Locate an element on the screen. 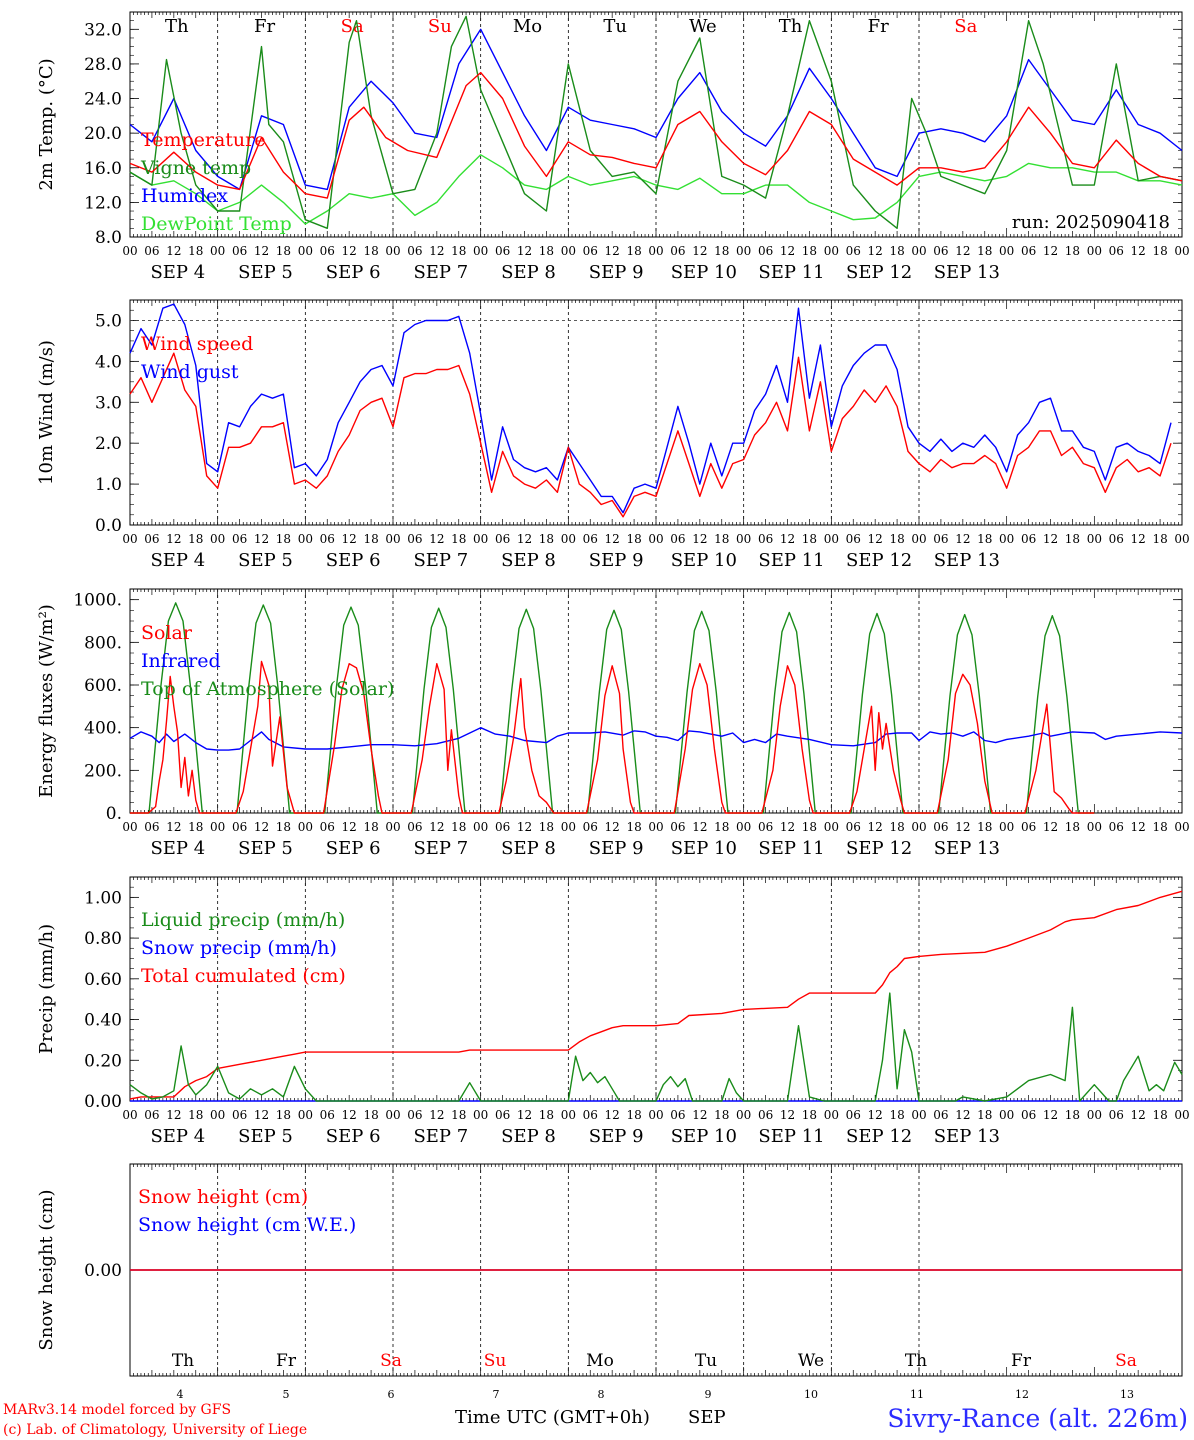 The height and width of the screenshot is (1440, 1194). legend-label: Temperature is located at coordinates (203, 140).